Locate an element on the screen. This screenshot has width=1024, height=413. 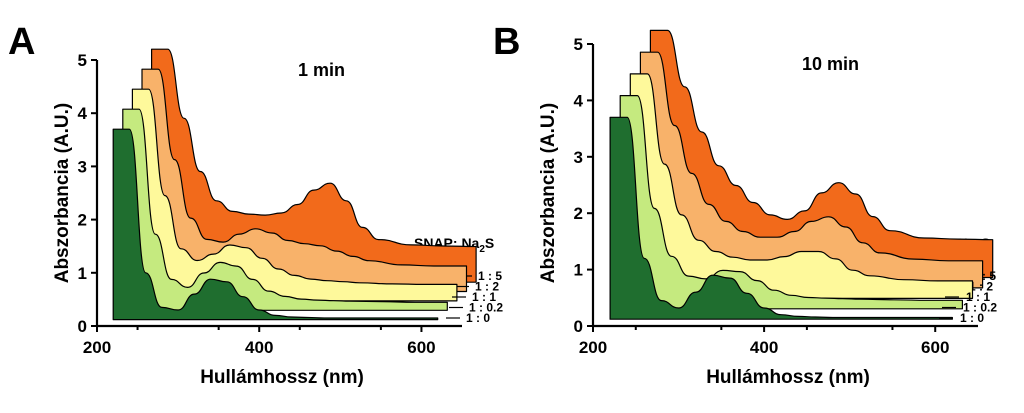
chart-title-b: 10 min is located at coordinates (830, 64).